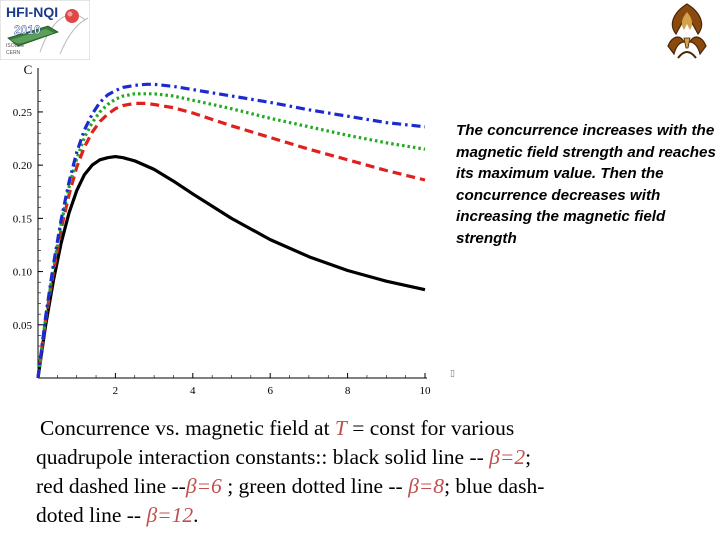 Image resolution: width=720 pixels, height=540 pixels. What do you see at coordinates (27, 30) in the screenshot?
I see `logo-text-year: 2010` at bounding box center [27, 30].